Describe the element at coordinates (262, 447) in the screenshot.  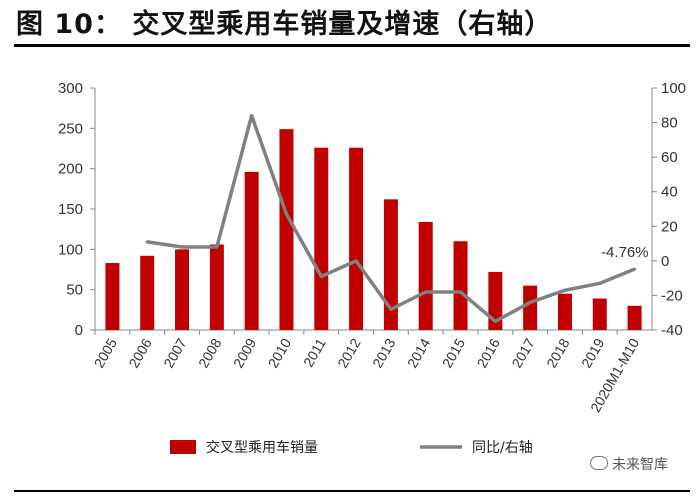
I see `legend-bar-label: 交叉型乘用车销量` at that location.